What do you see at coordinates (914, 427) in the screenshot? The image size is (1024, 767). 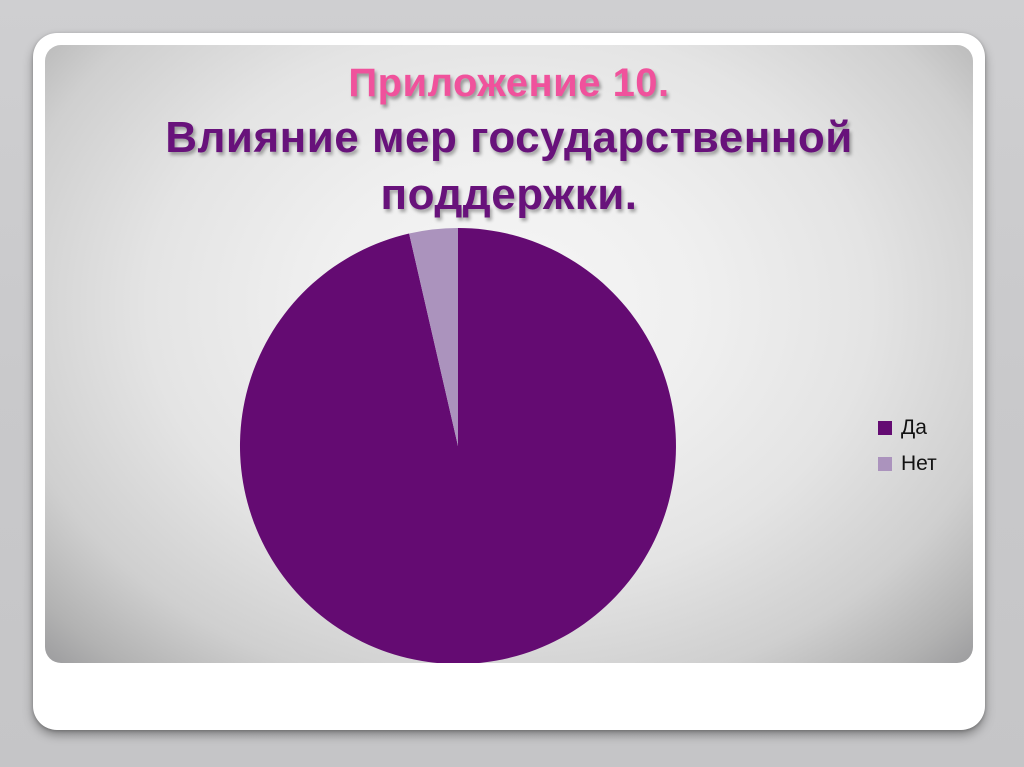 I see `legend-label-yes: Да` at bounding box center [914, 427].